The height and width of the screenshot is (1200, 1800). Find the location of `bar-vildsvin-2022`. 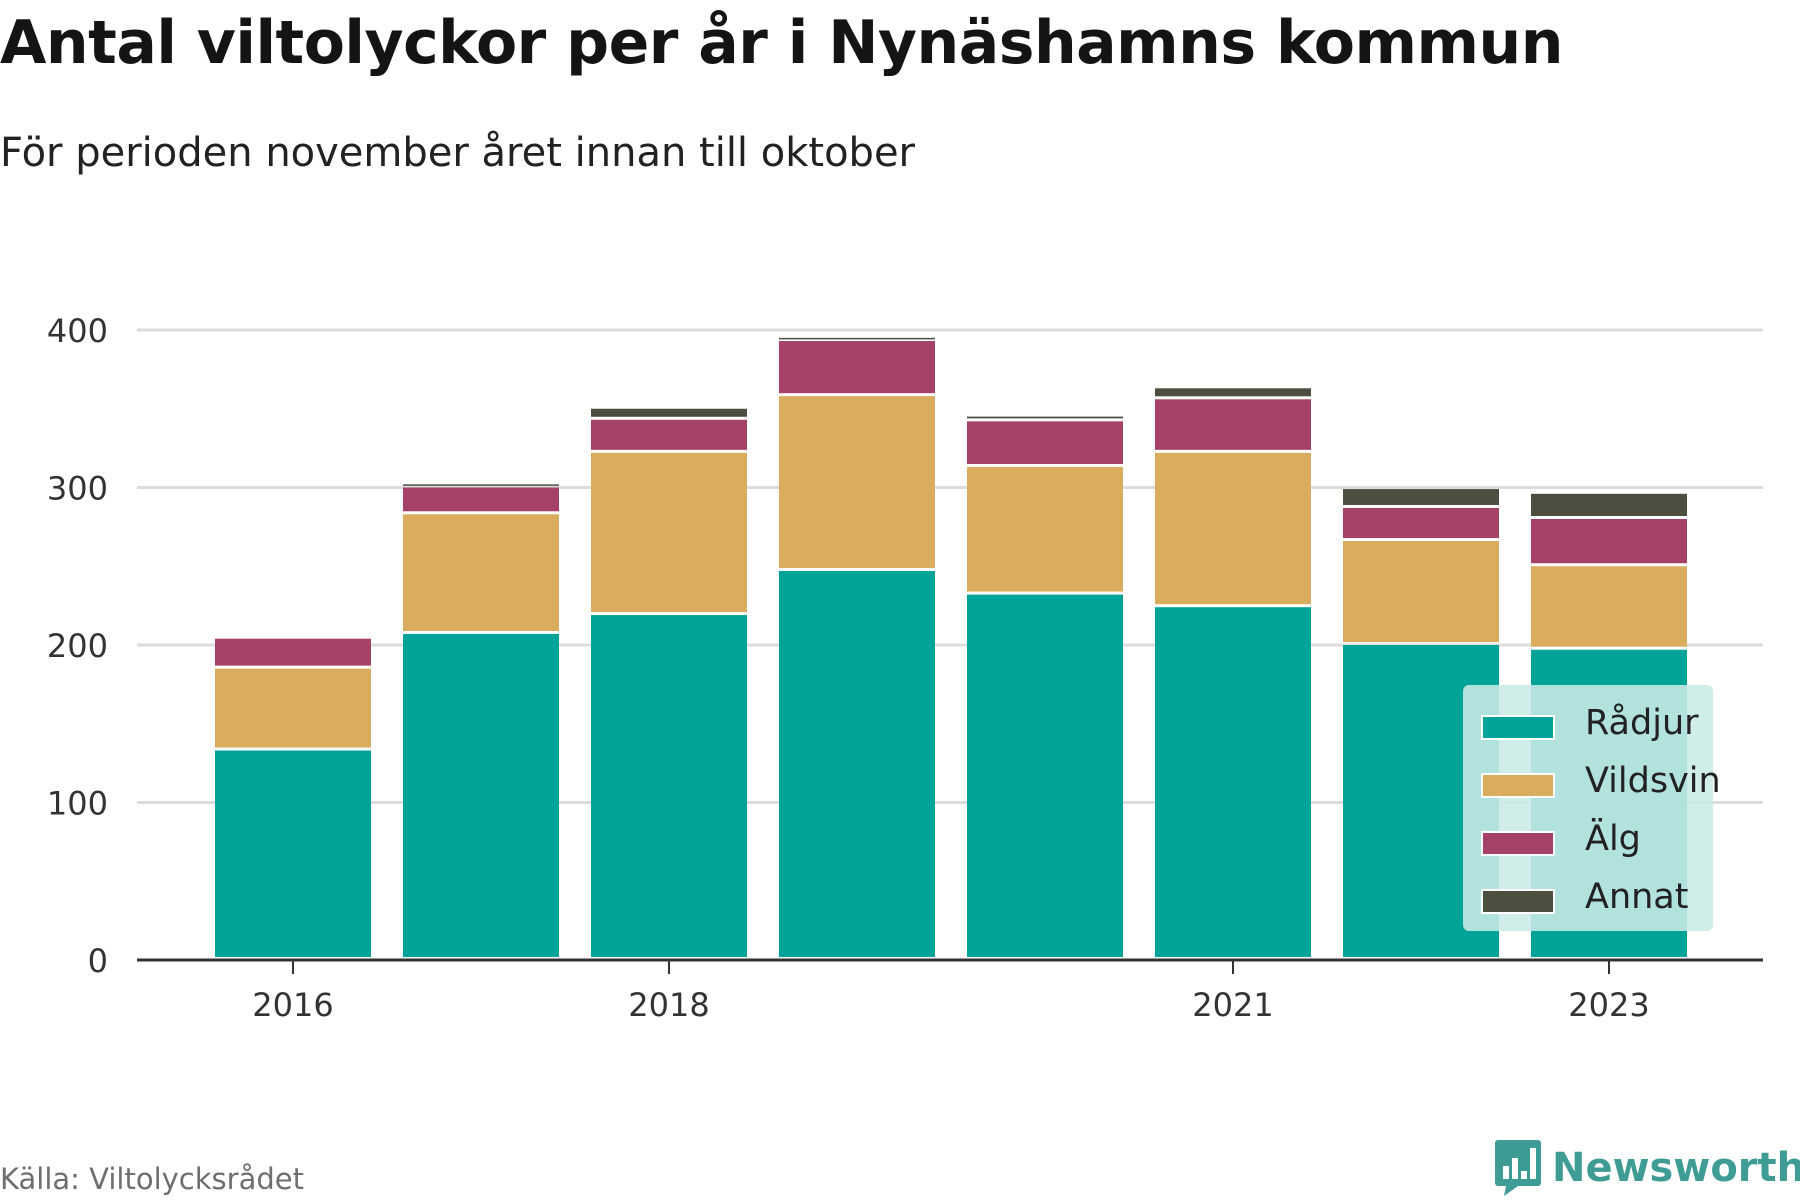

bar-vildsvin-2022 is located at coordinates (1421, 591).